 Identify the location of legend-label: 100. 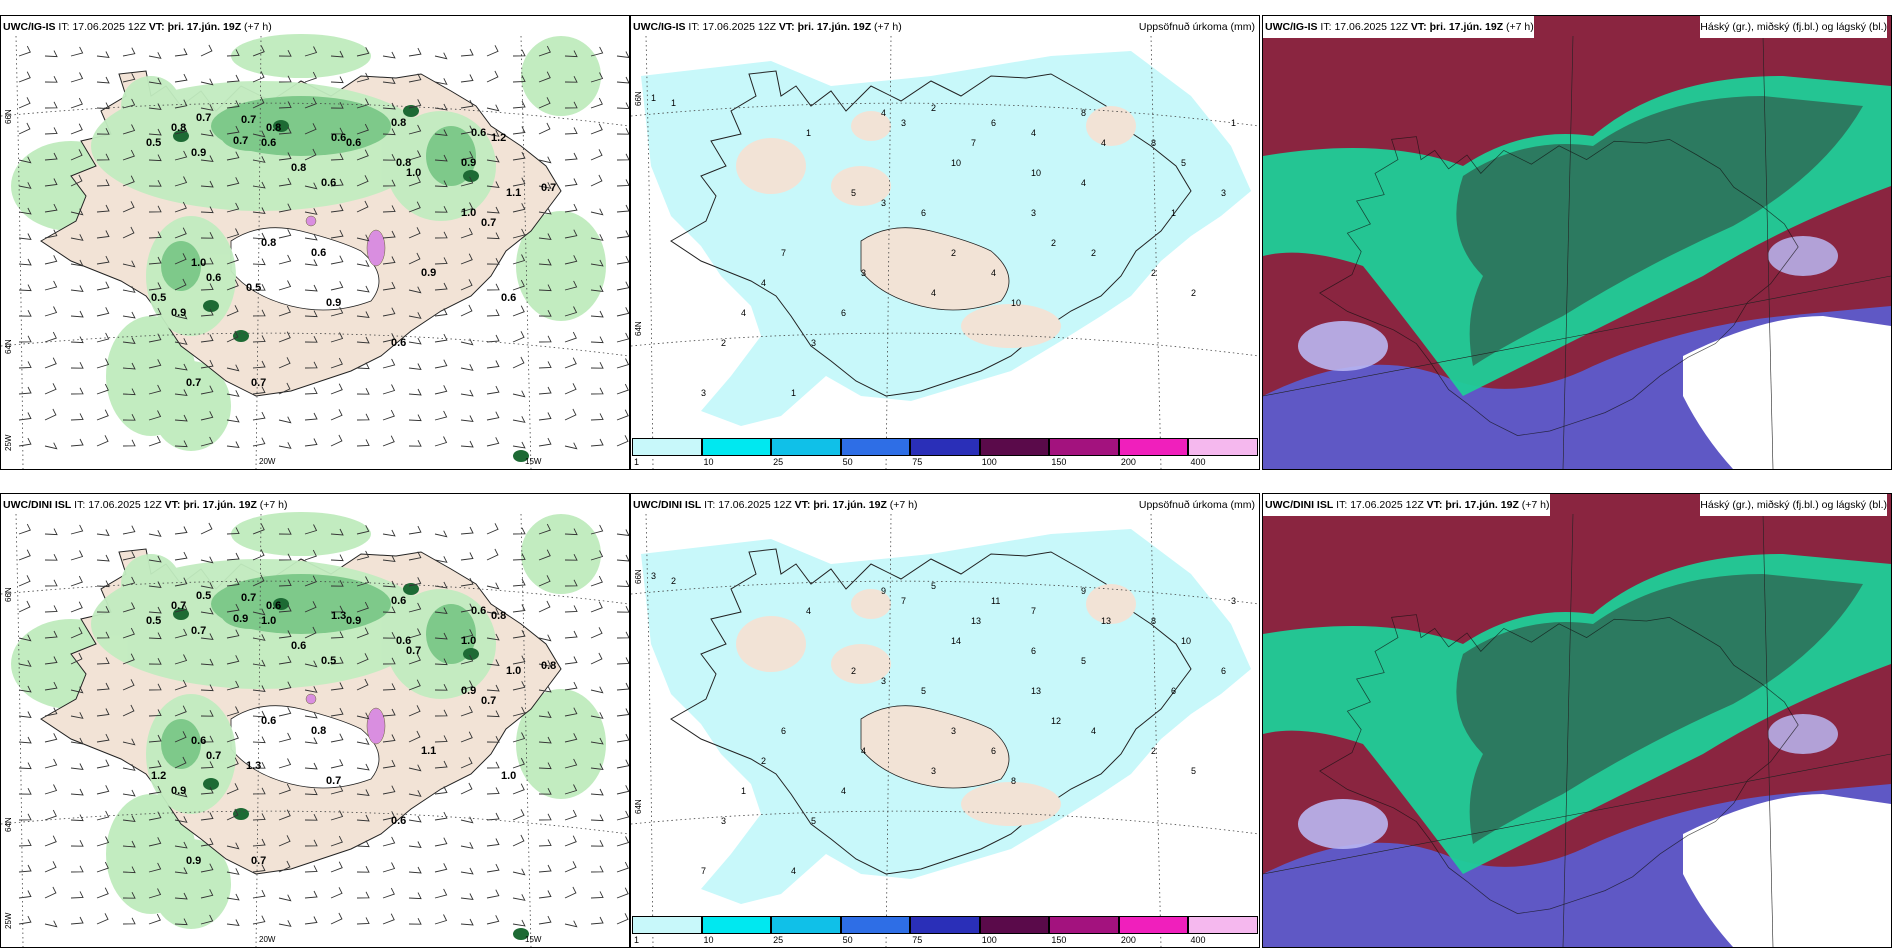
(989, 462).